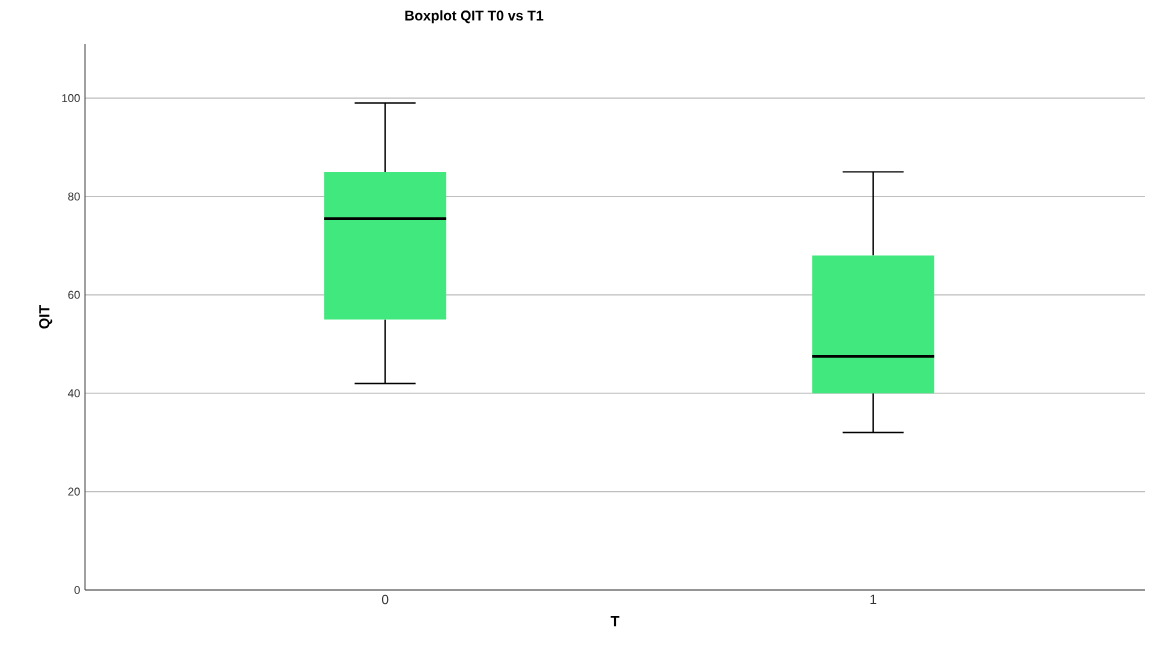 Image resolution: width=1160 pixels, height=664 pixels. What do you see at coordinates (46, 316) in the screenshot?
I see `y-axis-title: QIT` at bounding box center [46, 316].